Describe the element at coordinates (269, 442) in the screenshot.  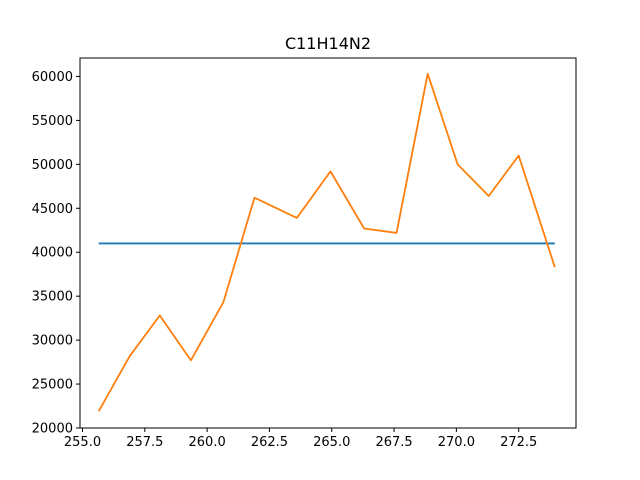
I see `x-tick-label: 262.5` at that location.